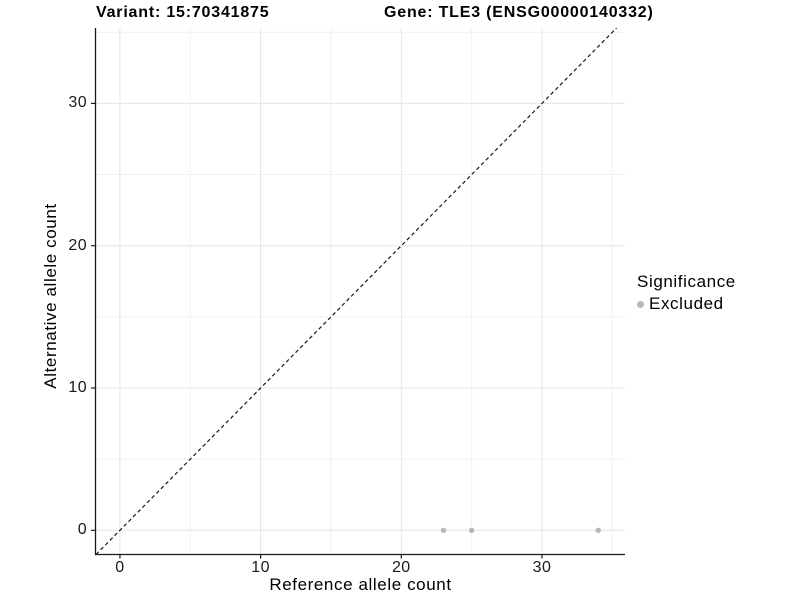  What do you see at coordinates (360, 584) in the screenshot?
I see `x-axis-title: Reference allele count` at bounding box center [360, 584].